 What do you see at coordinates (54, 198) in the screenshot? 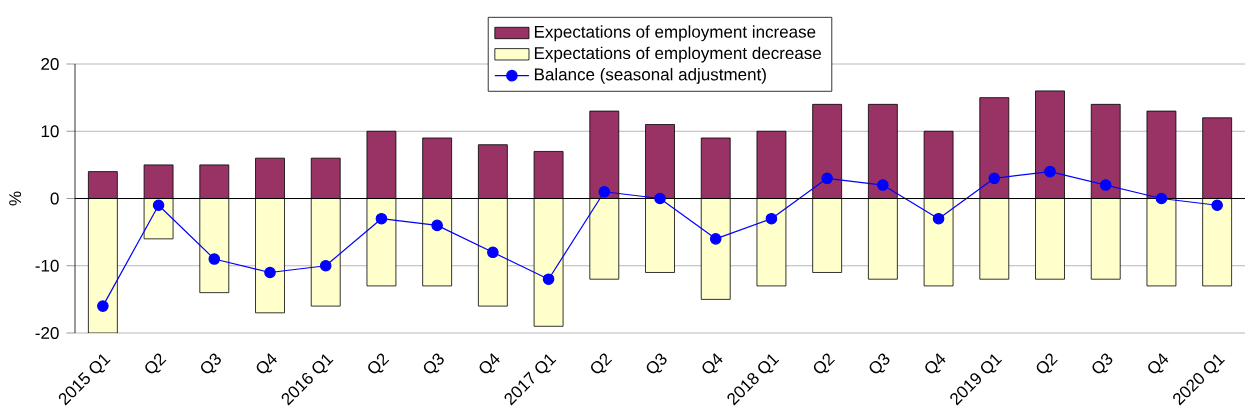
I see `y-tick-label: 0` at bounding box center [54, 198].